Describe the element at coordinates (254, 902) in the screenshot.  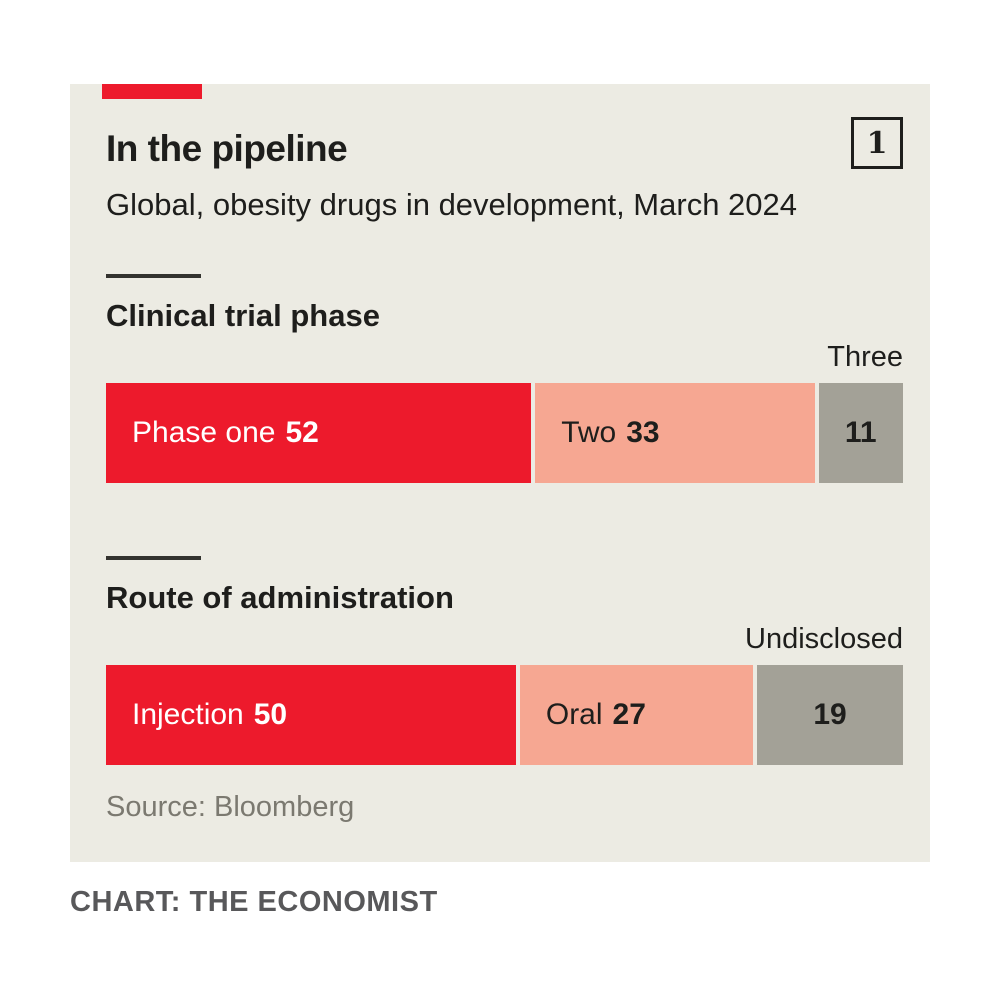
I see `chart-credit: CHART: THE ECONOMIST` at that location.